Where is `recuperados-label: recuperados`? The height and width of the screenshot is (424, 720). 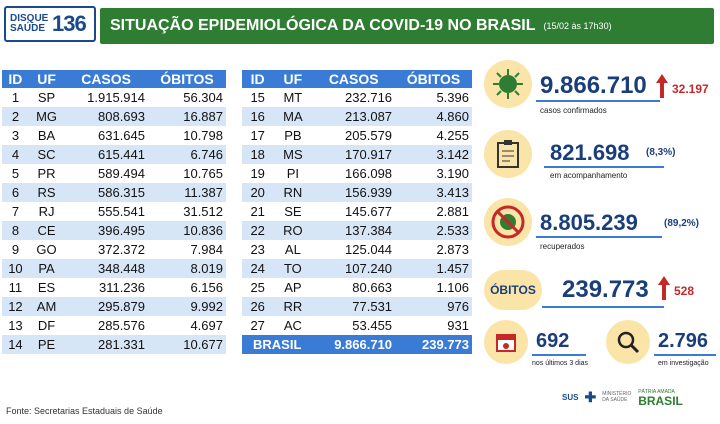
recuperados-label: recuperados is located at coordinates (562, 246).